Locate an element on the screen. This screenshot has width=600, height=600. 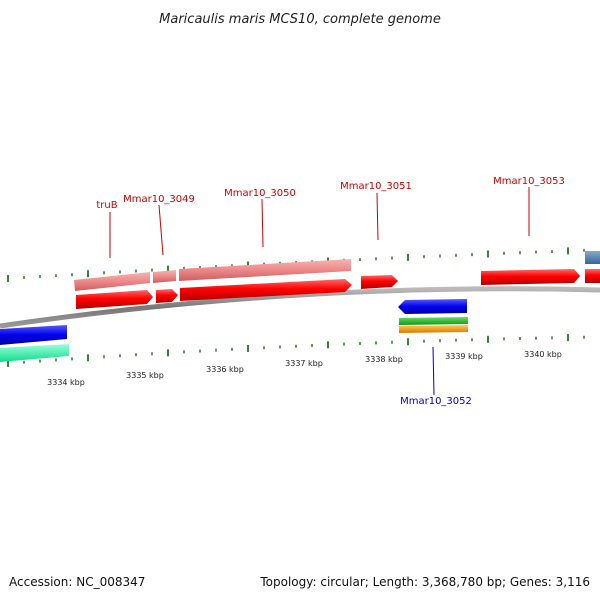
gene-label-mmar10-3051: Mmar10_3051 is located at coordinates (376, 186).